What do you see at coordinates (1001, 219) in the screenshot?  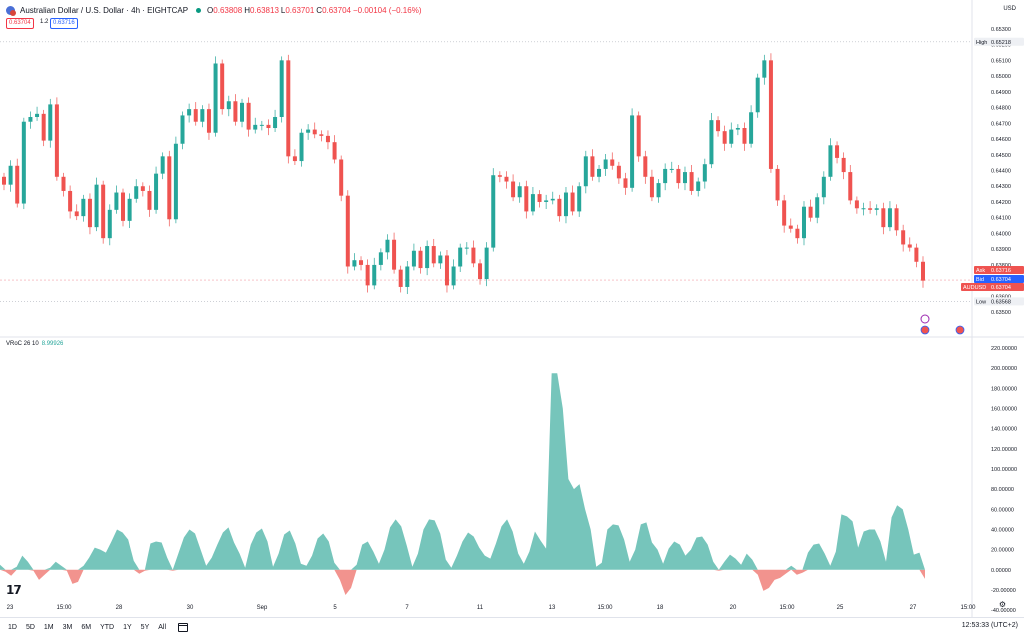 I see `price-tick-label: 0.64100` at bounding box center [1001, 219].